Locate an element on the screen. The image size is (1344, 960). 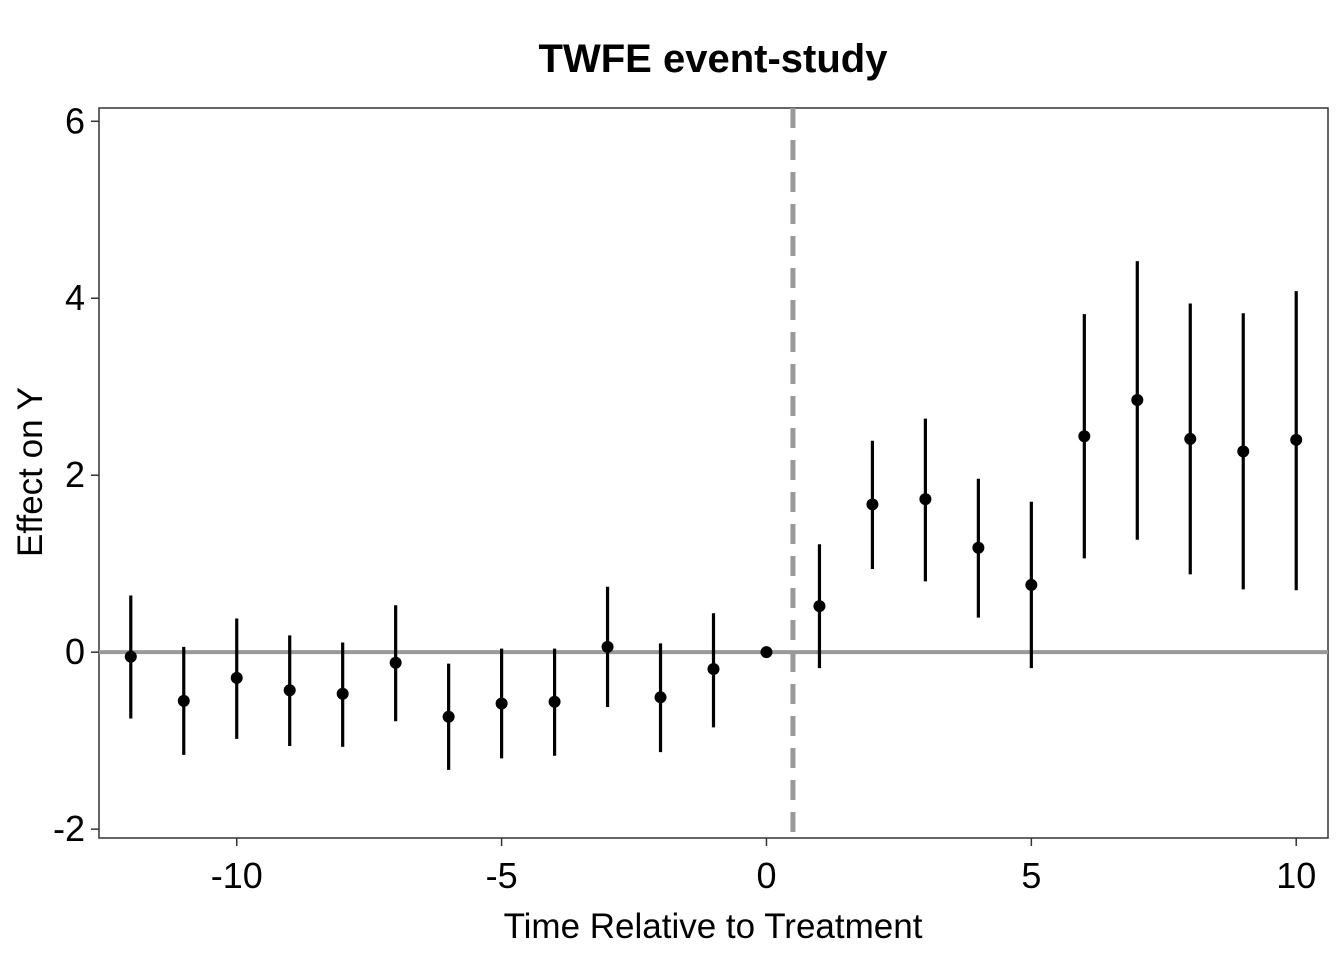
x-tick-label-4: 10 is located at coordinates (1296, 875).